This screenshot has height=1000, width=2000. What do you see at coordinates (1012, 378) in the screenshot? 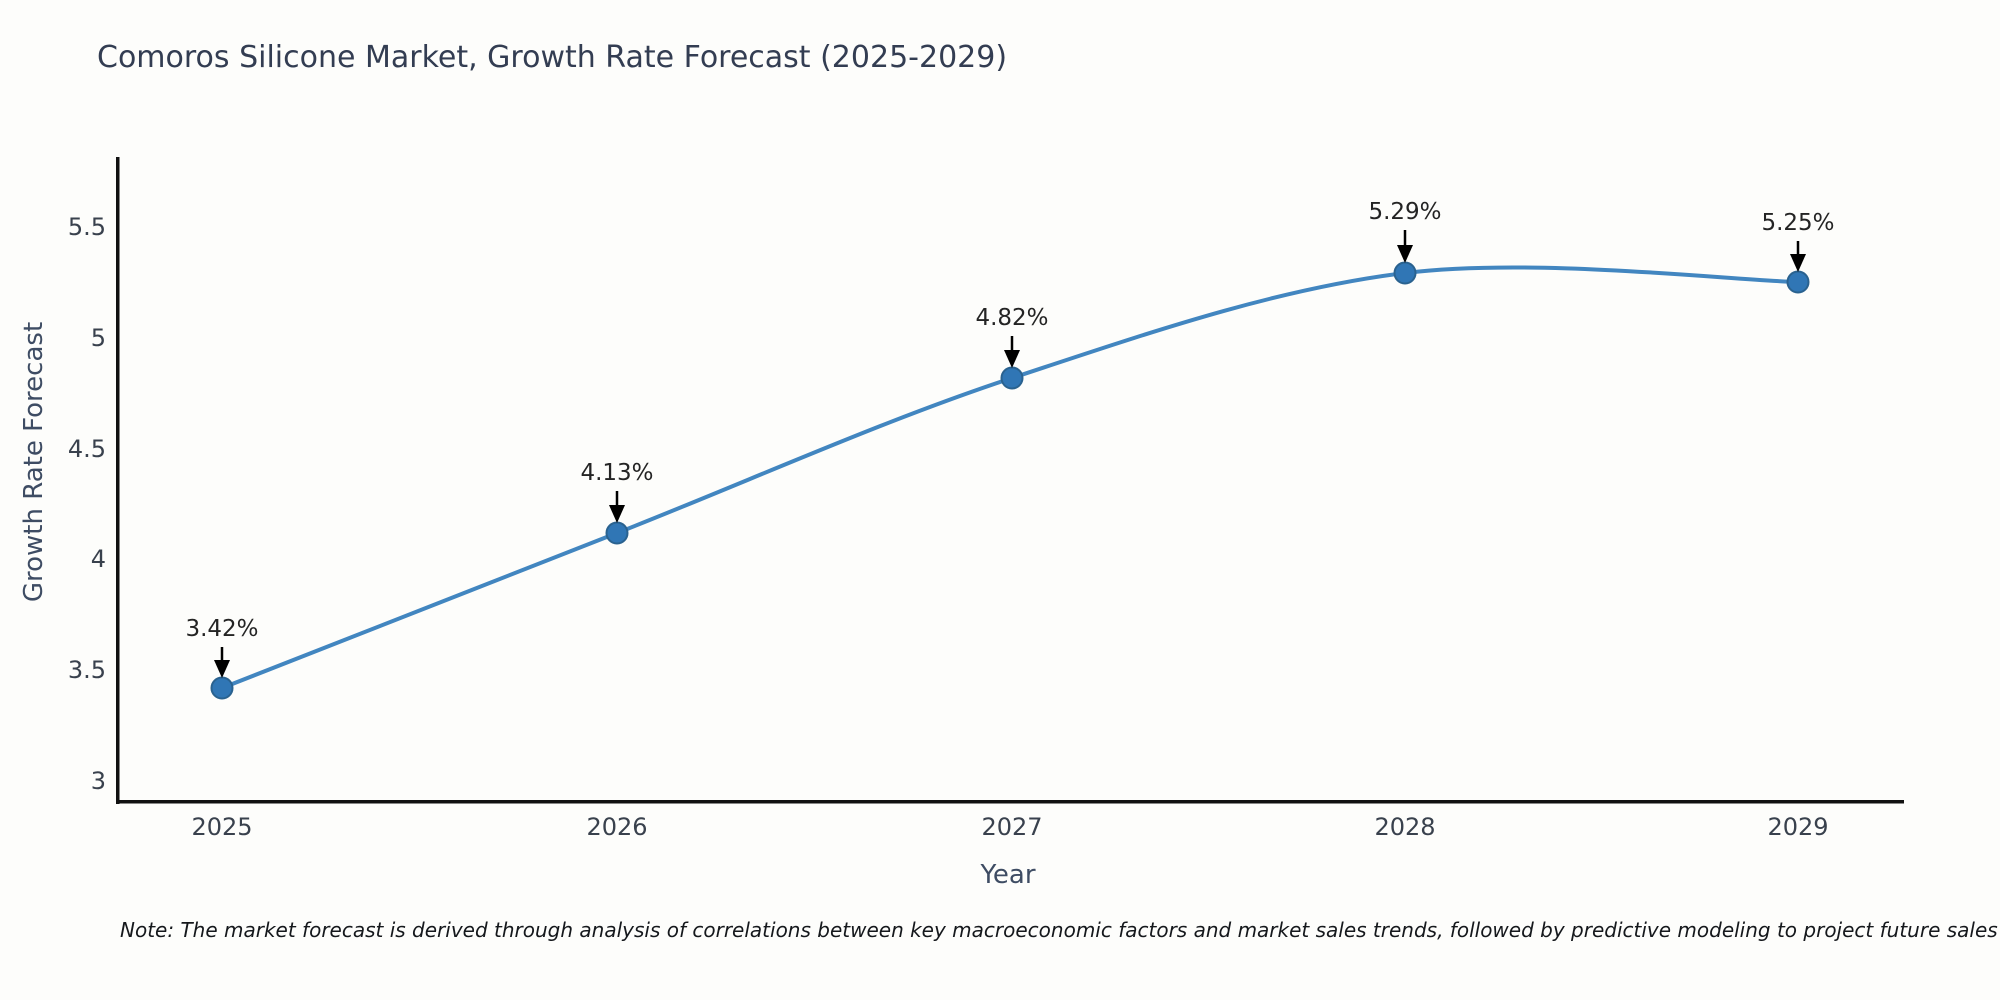
I see `data-point-2027` at bounding box center [1012, 378].